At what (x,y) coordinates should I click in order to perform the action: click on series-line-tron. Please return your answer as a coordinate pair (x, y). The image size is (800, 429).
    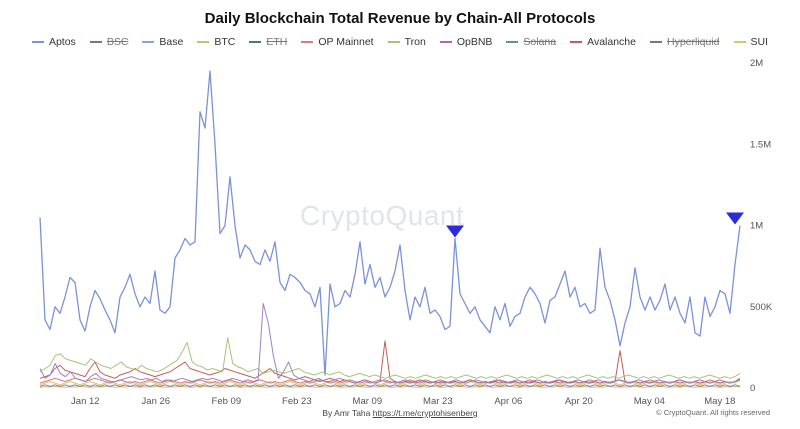
    Looking at the image, I should click on (390, 358).